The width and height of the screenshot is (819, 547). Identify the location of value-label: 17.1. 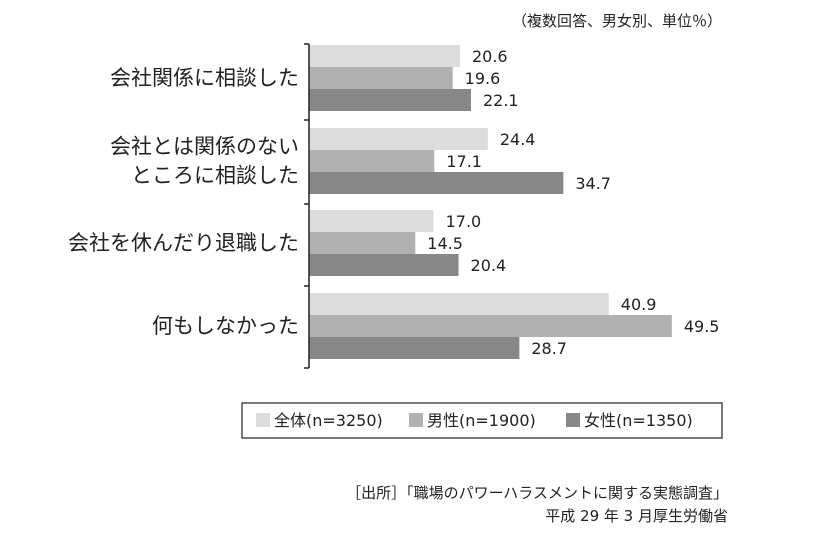
(464, 161).